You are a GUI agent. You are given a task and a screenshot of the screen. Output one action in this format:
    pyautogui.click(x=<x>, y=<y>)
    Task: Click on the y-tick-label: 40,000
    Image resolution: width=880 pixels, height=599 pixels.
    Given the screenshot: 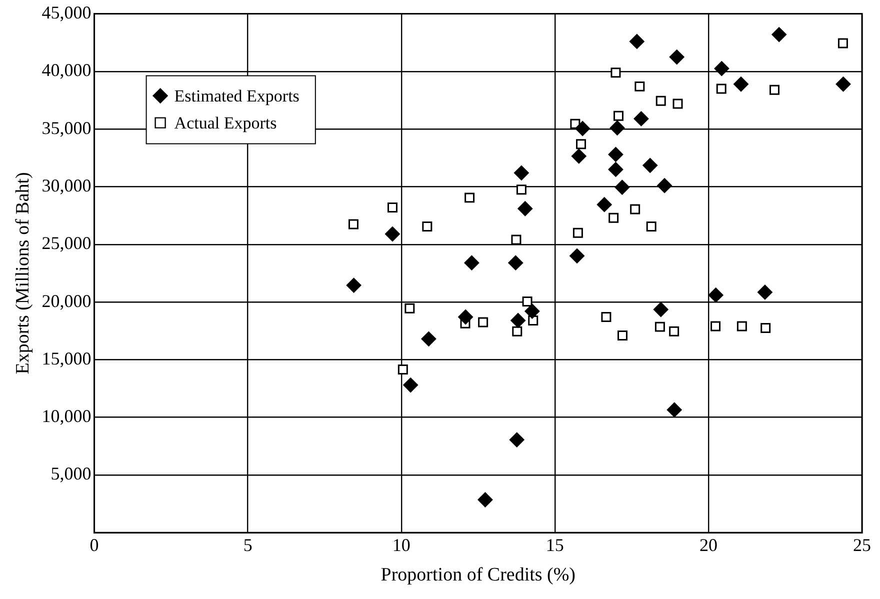 What is the action you would take?
    pyautogui.click(x=67, y=70)
    